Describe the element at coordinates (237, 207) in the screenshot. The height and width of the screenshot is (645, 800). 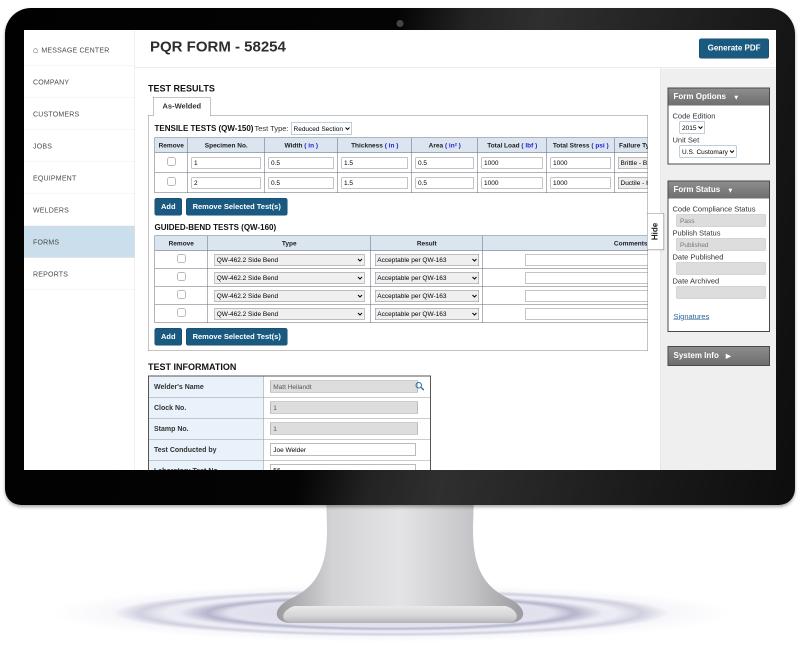
I see `tensile-remove-selected-button: Remove Selected Test(s)` at that location.